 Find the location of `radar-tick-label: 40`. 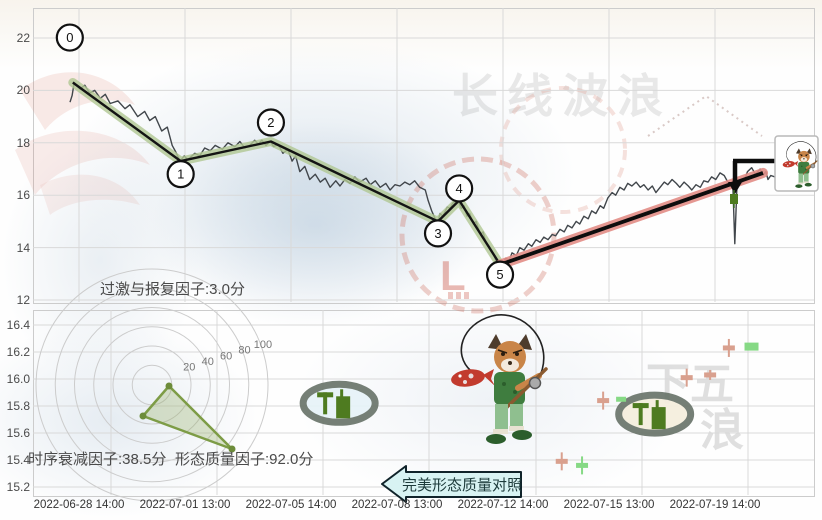

radar-tick-label: 40 is located at coordinates (208, 362).